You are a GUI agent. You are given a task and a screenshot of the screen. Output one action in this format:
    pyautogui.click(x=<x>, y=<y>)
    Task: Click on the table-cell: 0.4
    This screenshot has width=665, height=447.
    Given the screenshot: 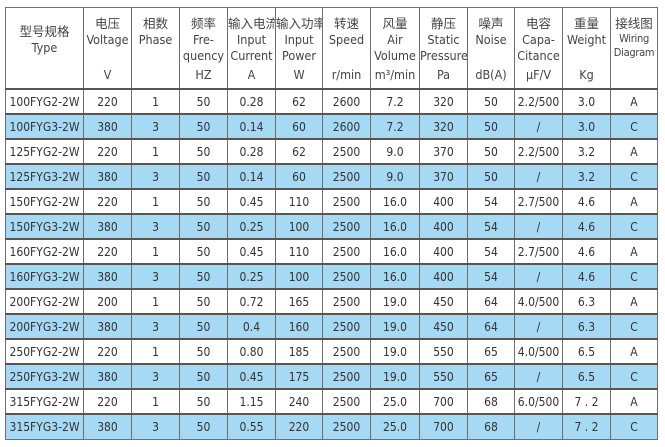 What is the action you would take?
    pyautogui.click(x=251, y=326)
    